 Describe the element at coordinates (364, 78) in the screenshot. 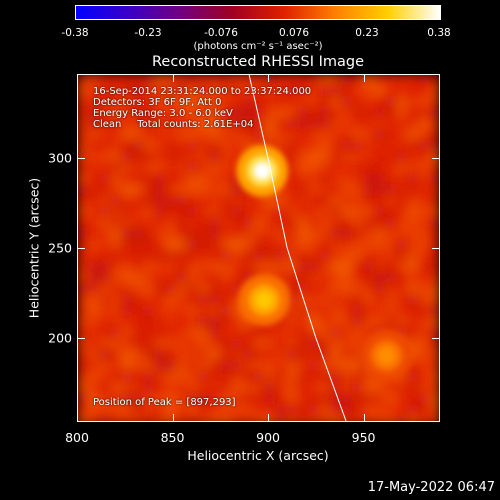

I see `tickmark` at that location.